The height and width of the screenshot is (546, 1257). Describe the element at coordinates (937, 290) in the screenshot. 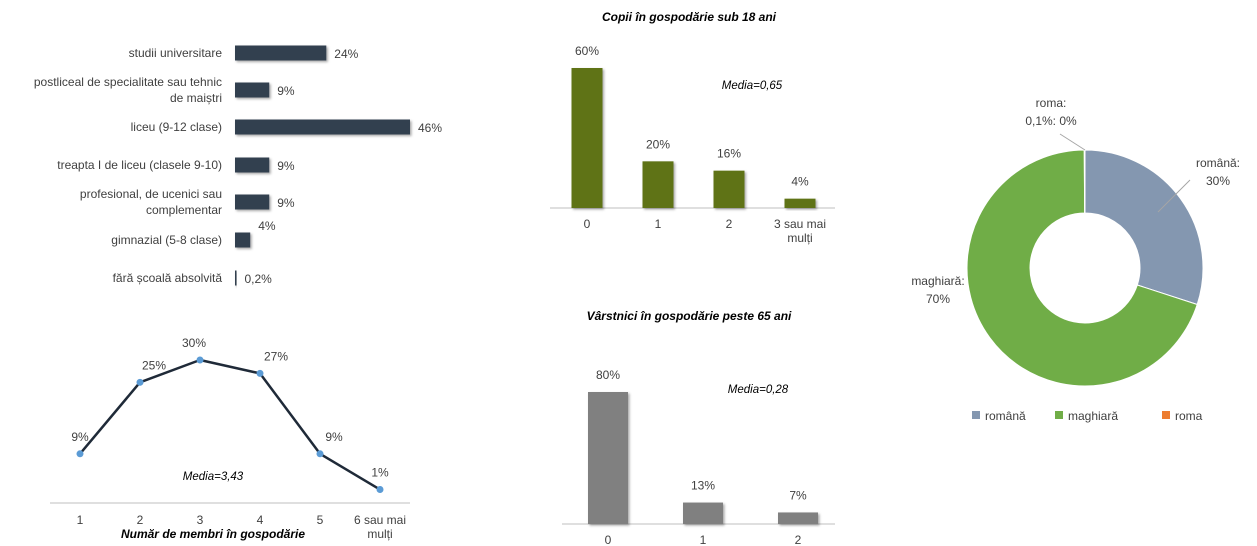

I see `slice-label-maghiara: maghiară: 70%` at that location.